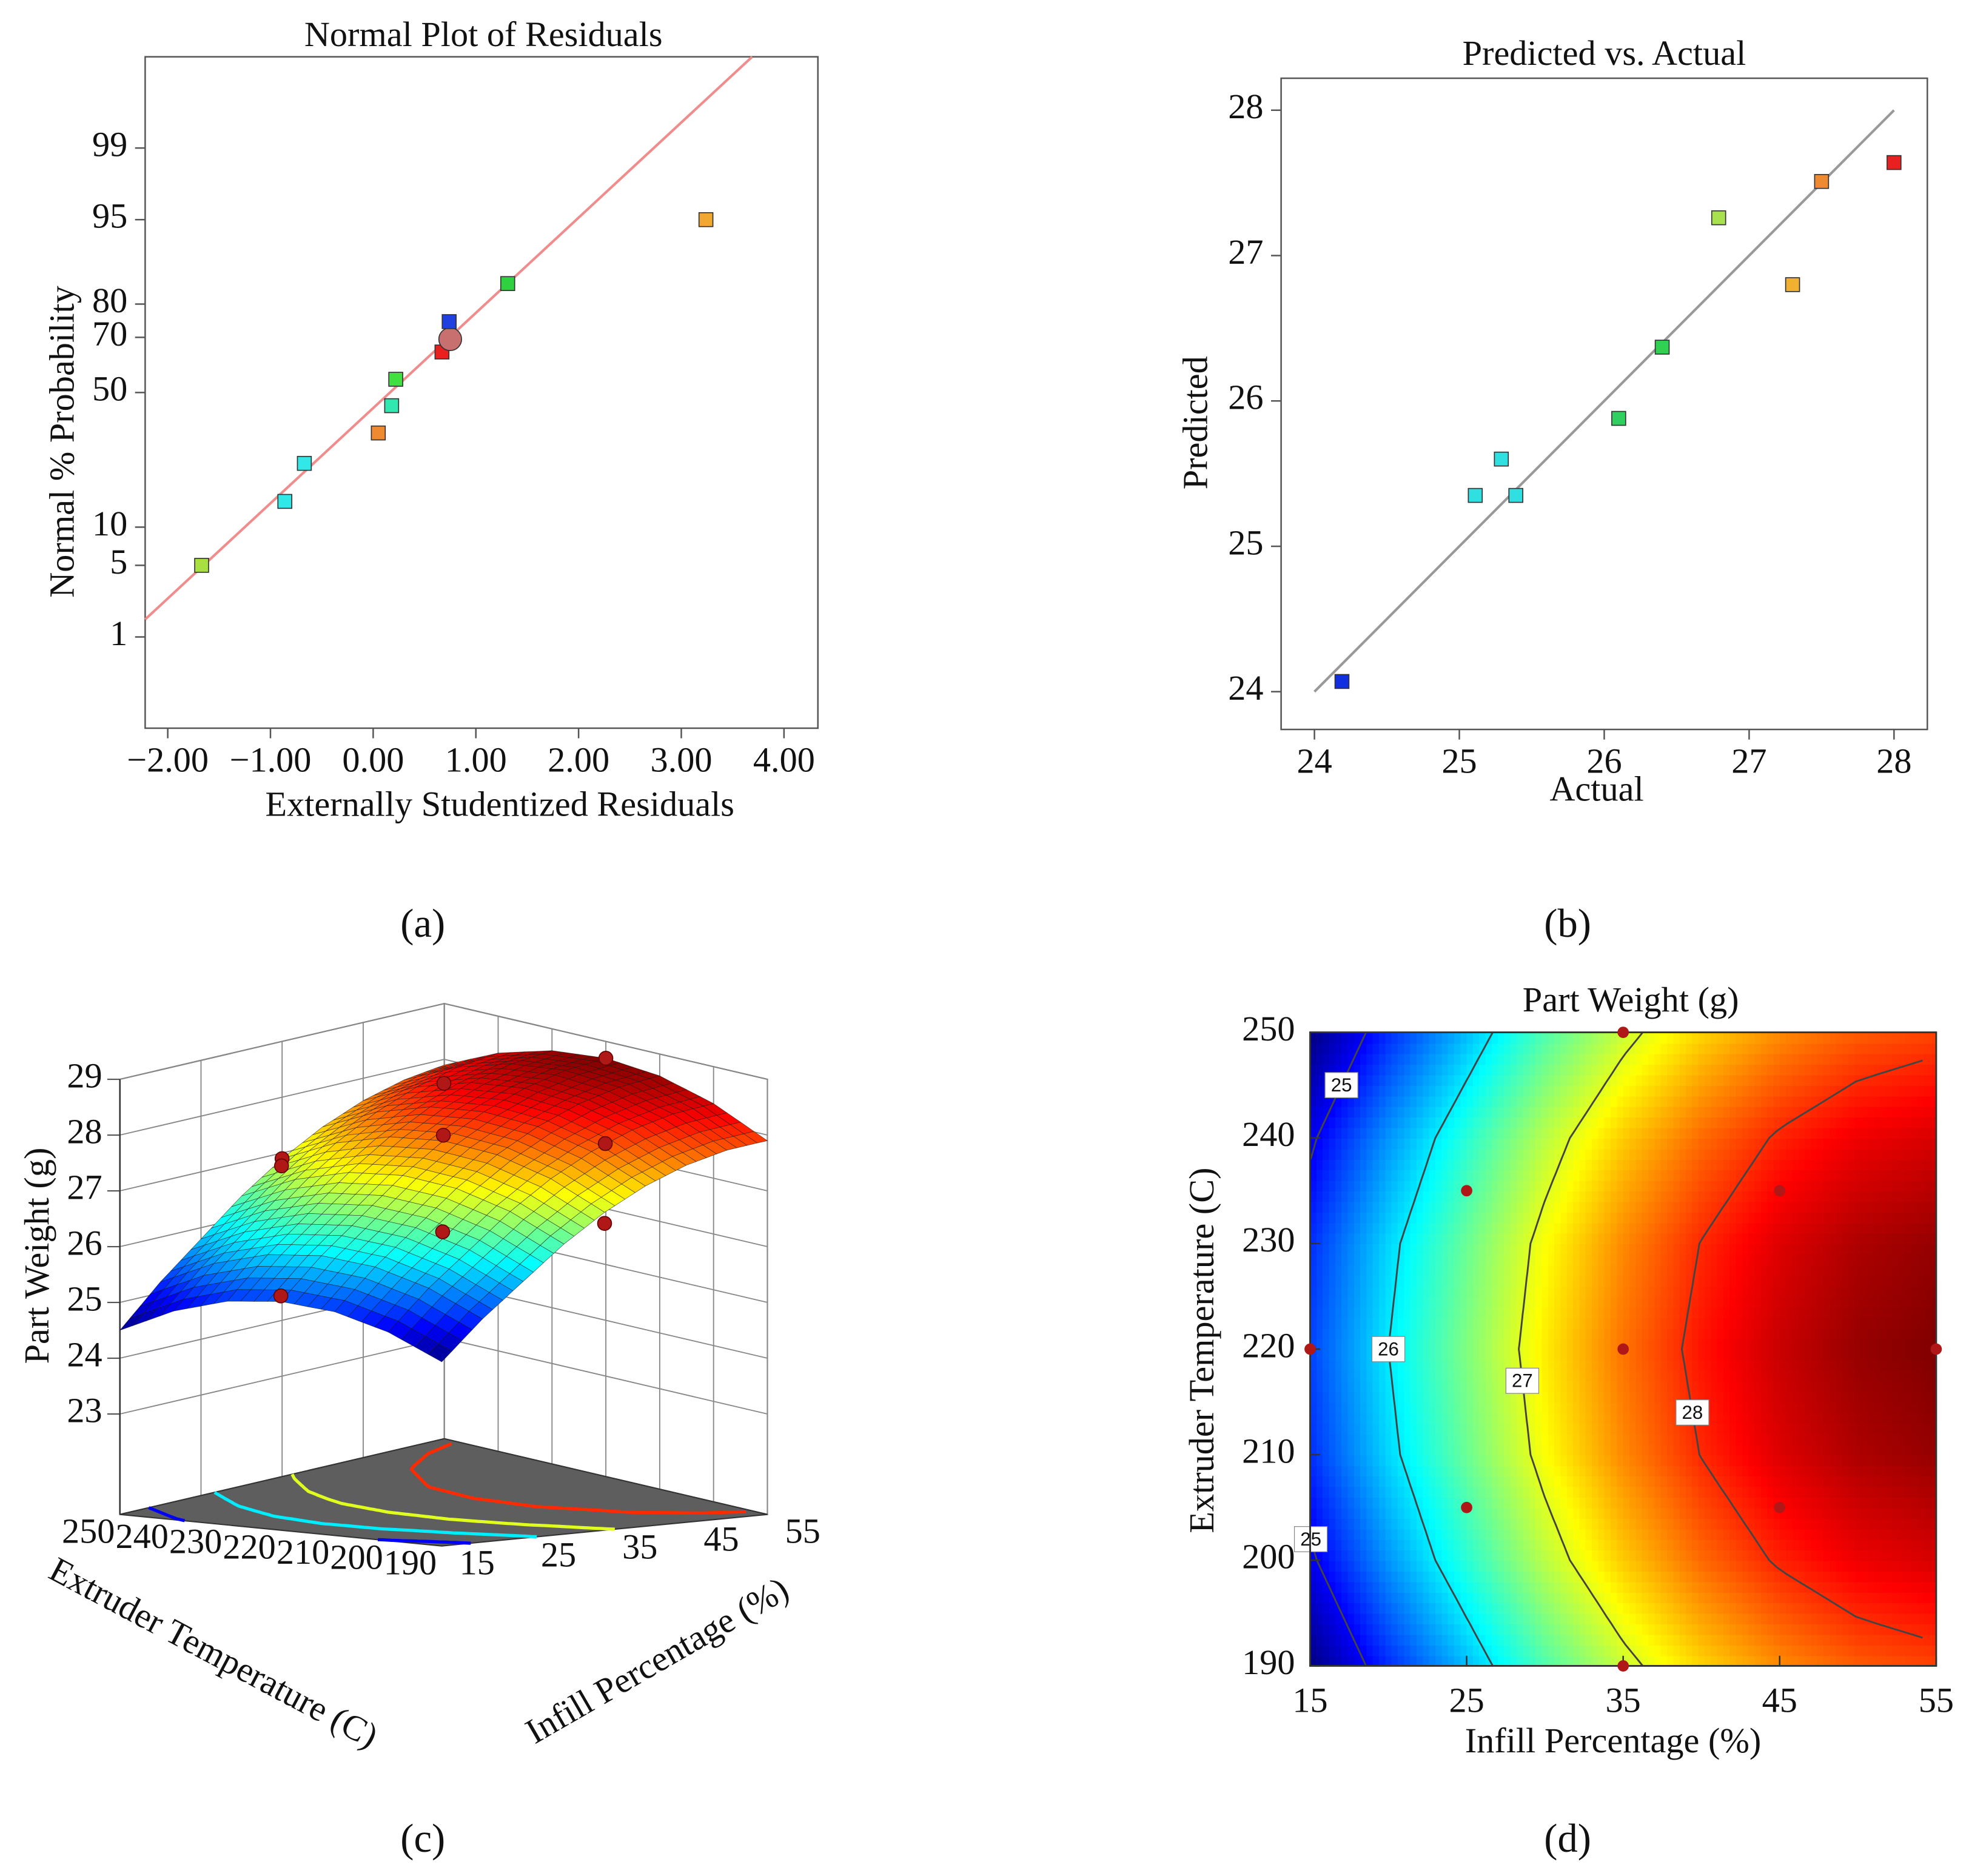 The width and height of the screenshot is (1969, 1876). I want to click on floor-contour, so click(424, 1541).